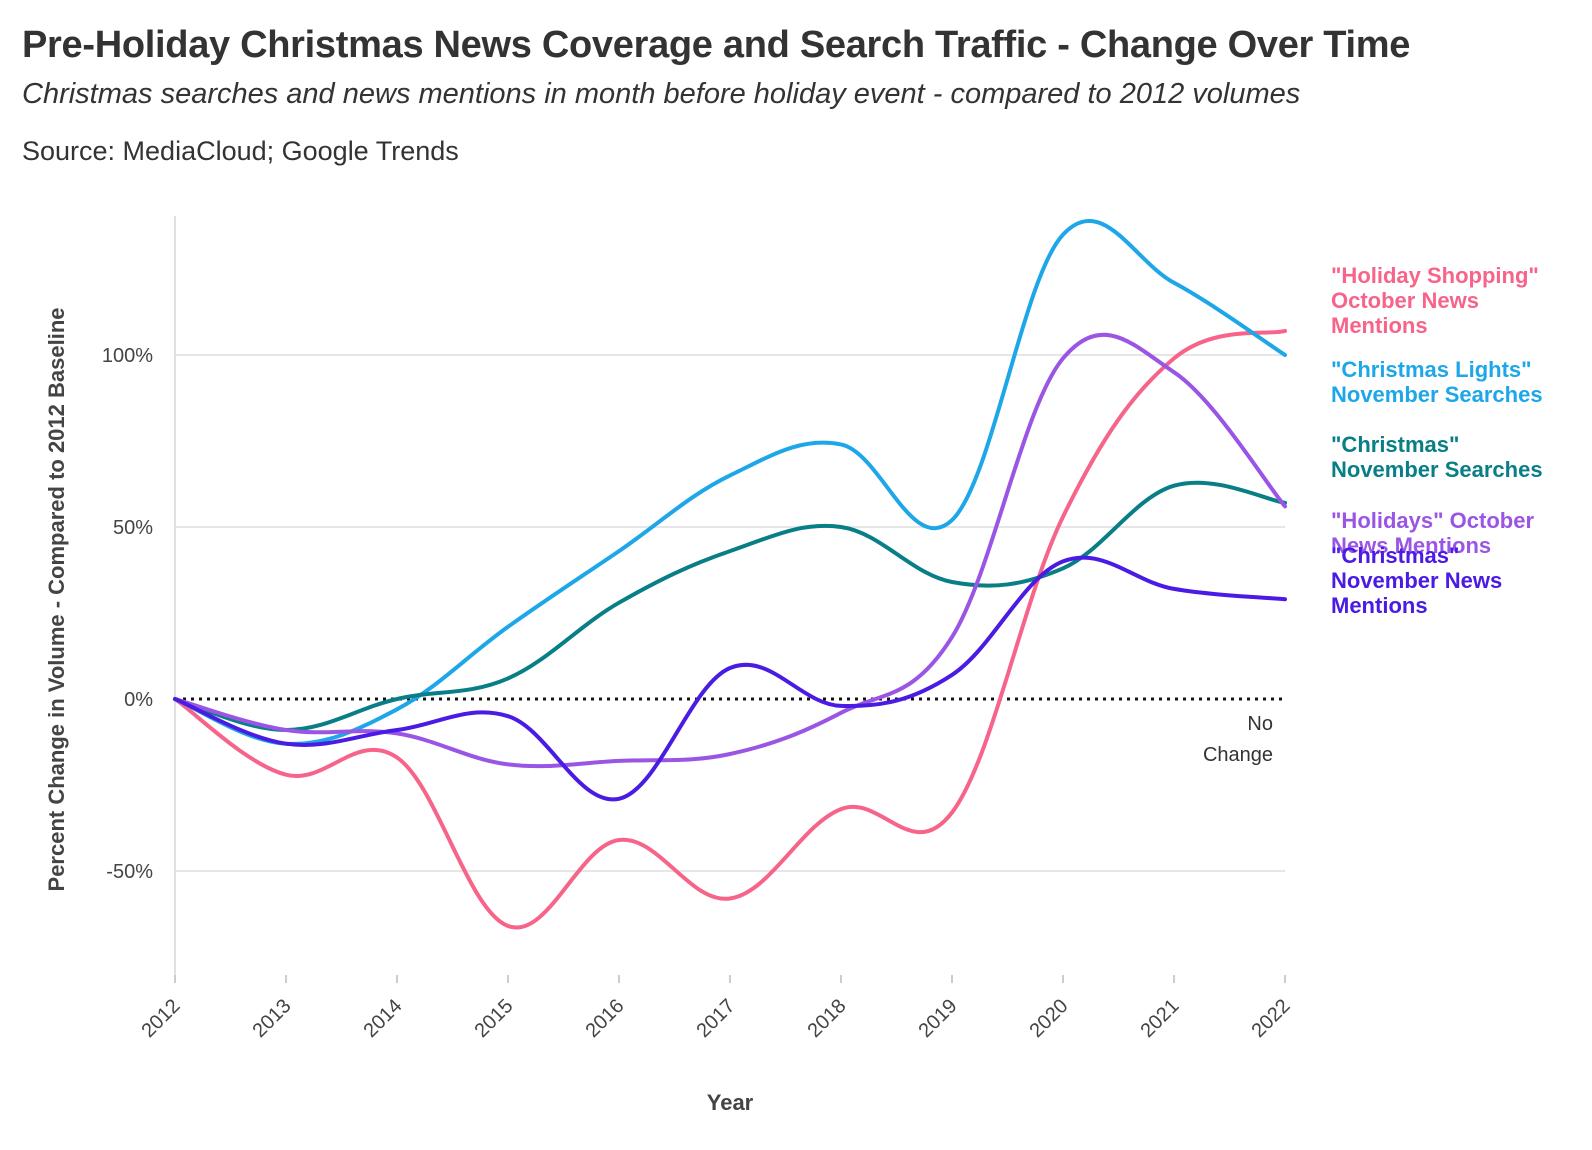 The width and height of the screenshot is (1592, 1150). I want to click on x-tick-label: 2015, so click(494, 1018).